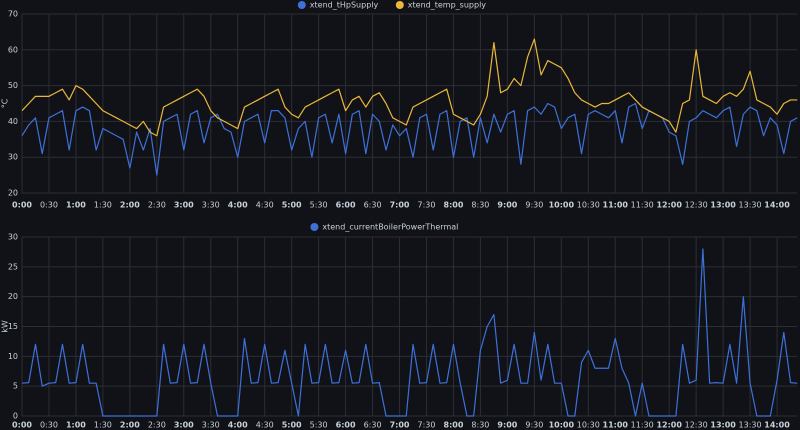 Image resolution: width=800 pixels, height=430 pixels. Describe the element at coordinates (390, 227) in the screenshot. I see `legend-label: xtend_currentBoilerPowerThermal` at that location.